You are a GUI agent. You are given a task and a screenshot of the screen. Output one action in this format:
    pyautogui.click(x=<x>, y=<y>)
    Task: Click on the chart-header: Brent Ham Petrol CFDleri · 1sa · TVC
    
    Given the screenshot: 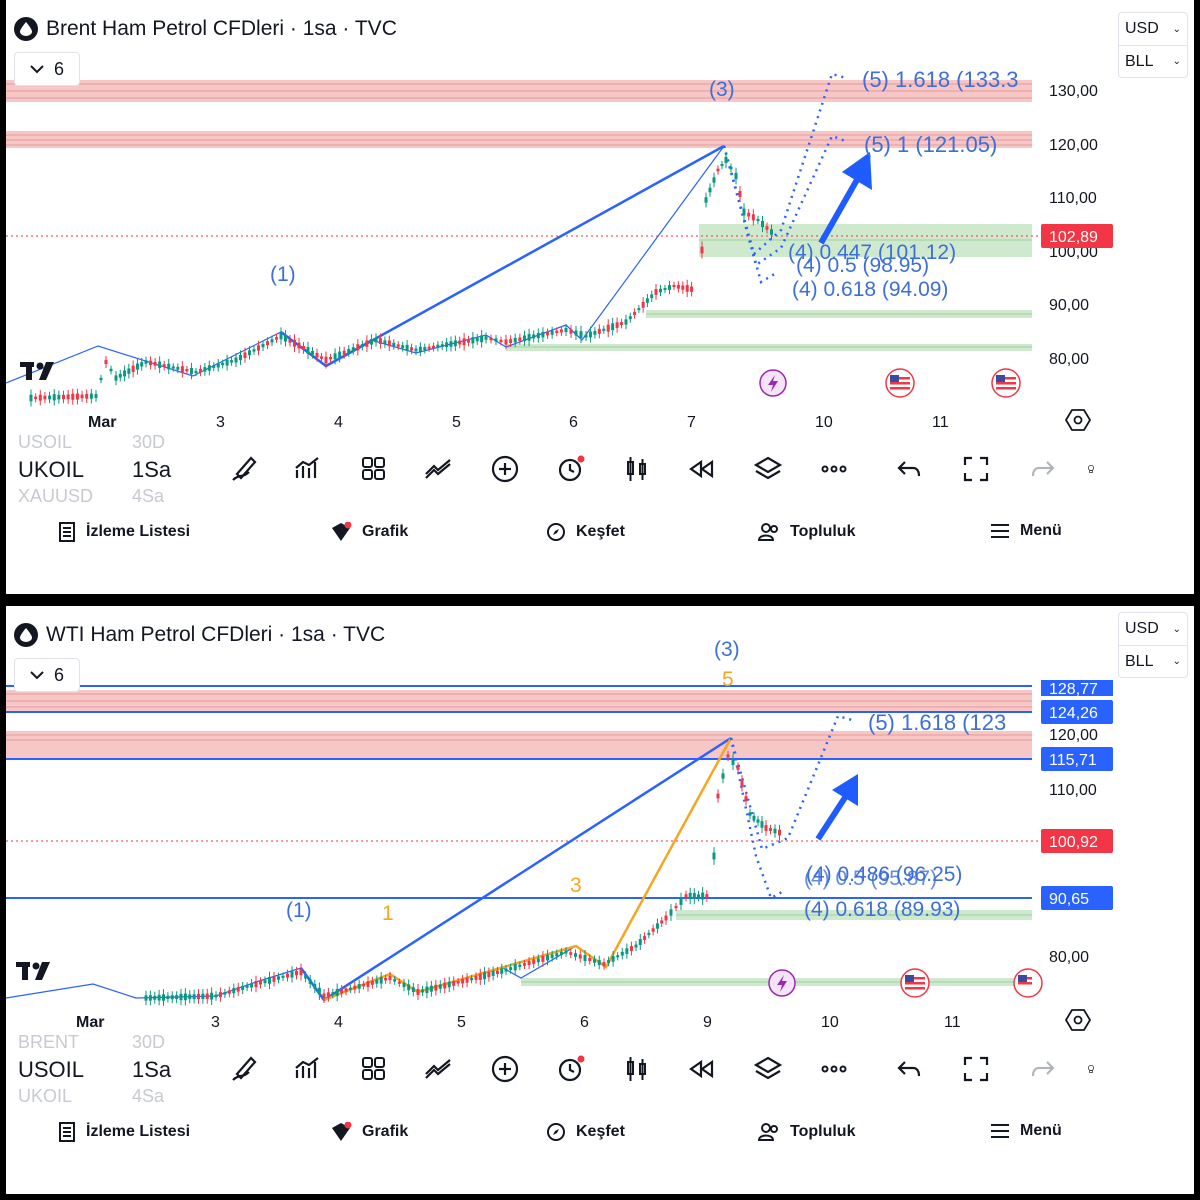 What is the action you would take?
    pyautogui.click(x=205, y=29)
    